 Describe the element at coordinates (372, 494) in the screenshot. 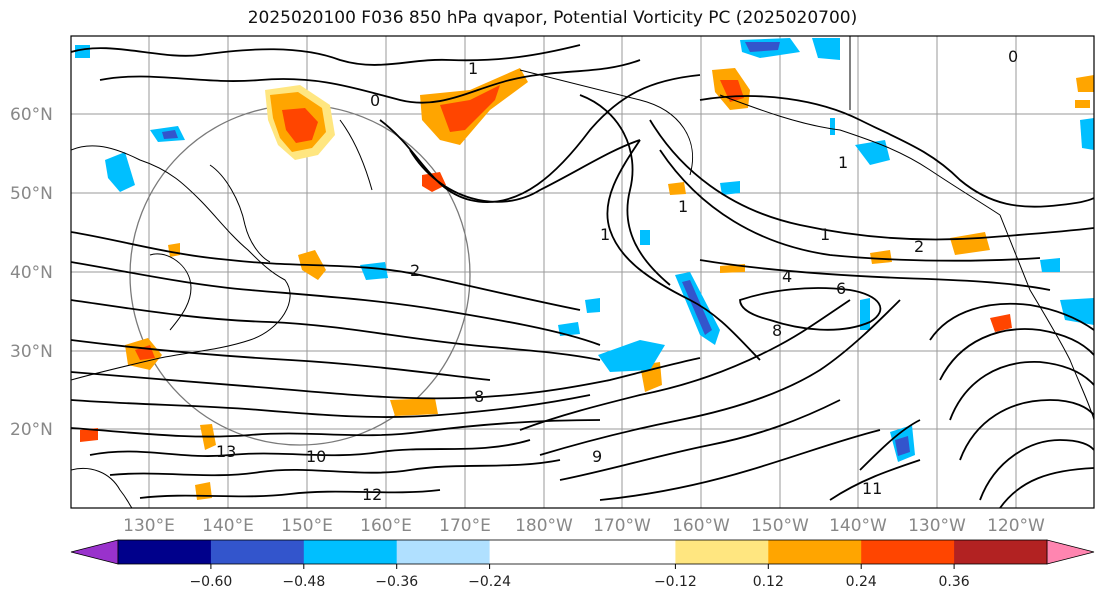

I see `contour-label: 12` at that location.